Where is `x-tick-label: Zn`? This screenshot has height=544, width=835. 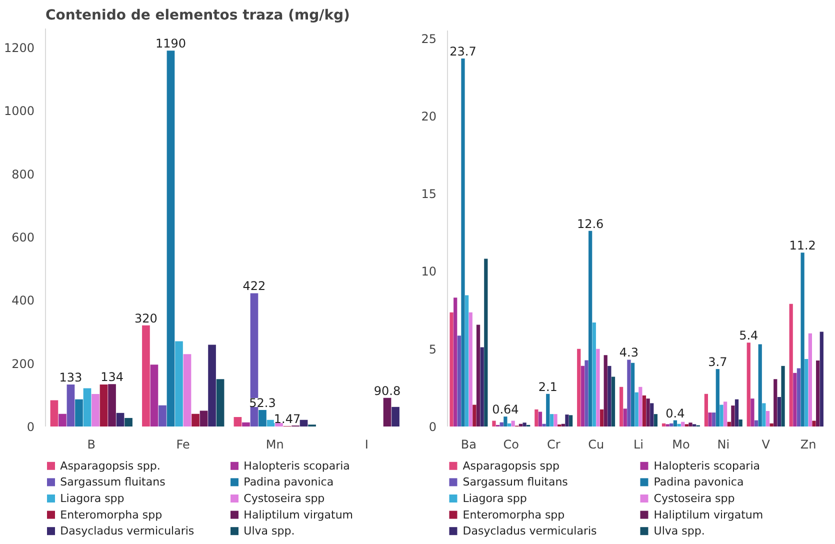 x-tick-label: Zn is located at coordinates (808, 445).